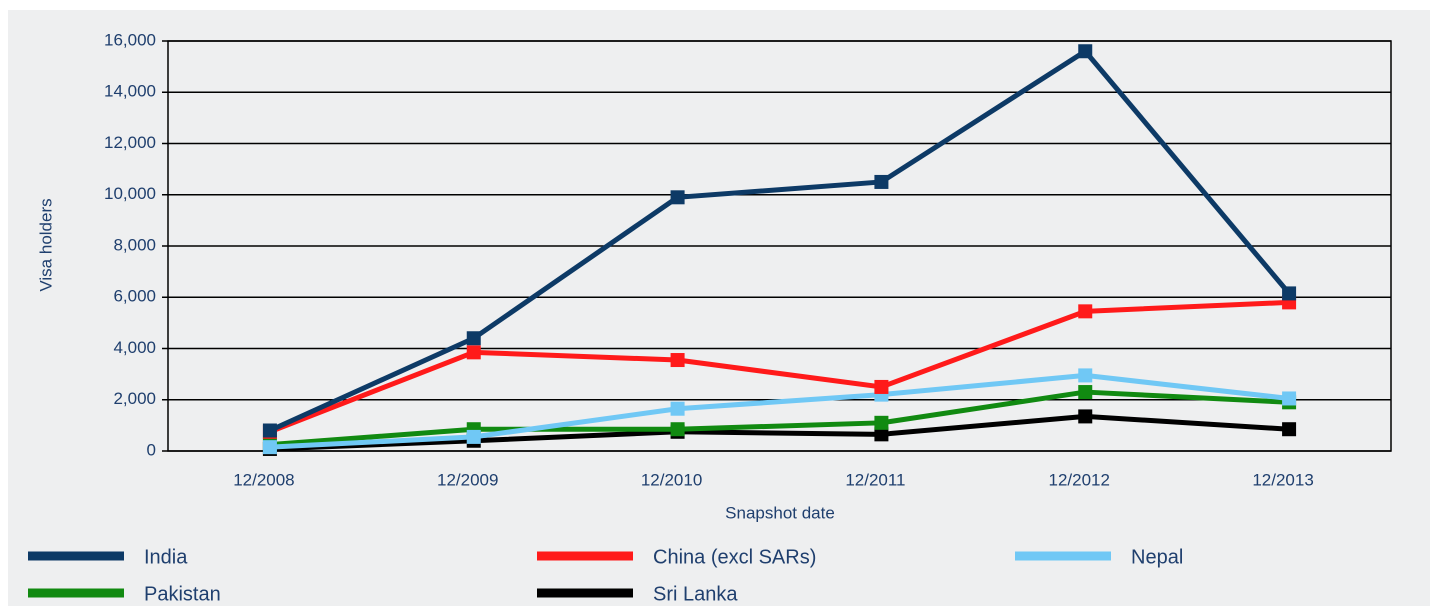 Image resolution: width=1435 pixels, height=611 pixels. What do you see at coordinates (166, 557) in the screenshot?
I see `legend-label: India` at bounding box center [166, 557].